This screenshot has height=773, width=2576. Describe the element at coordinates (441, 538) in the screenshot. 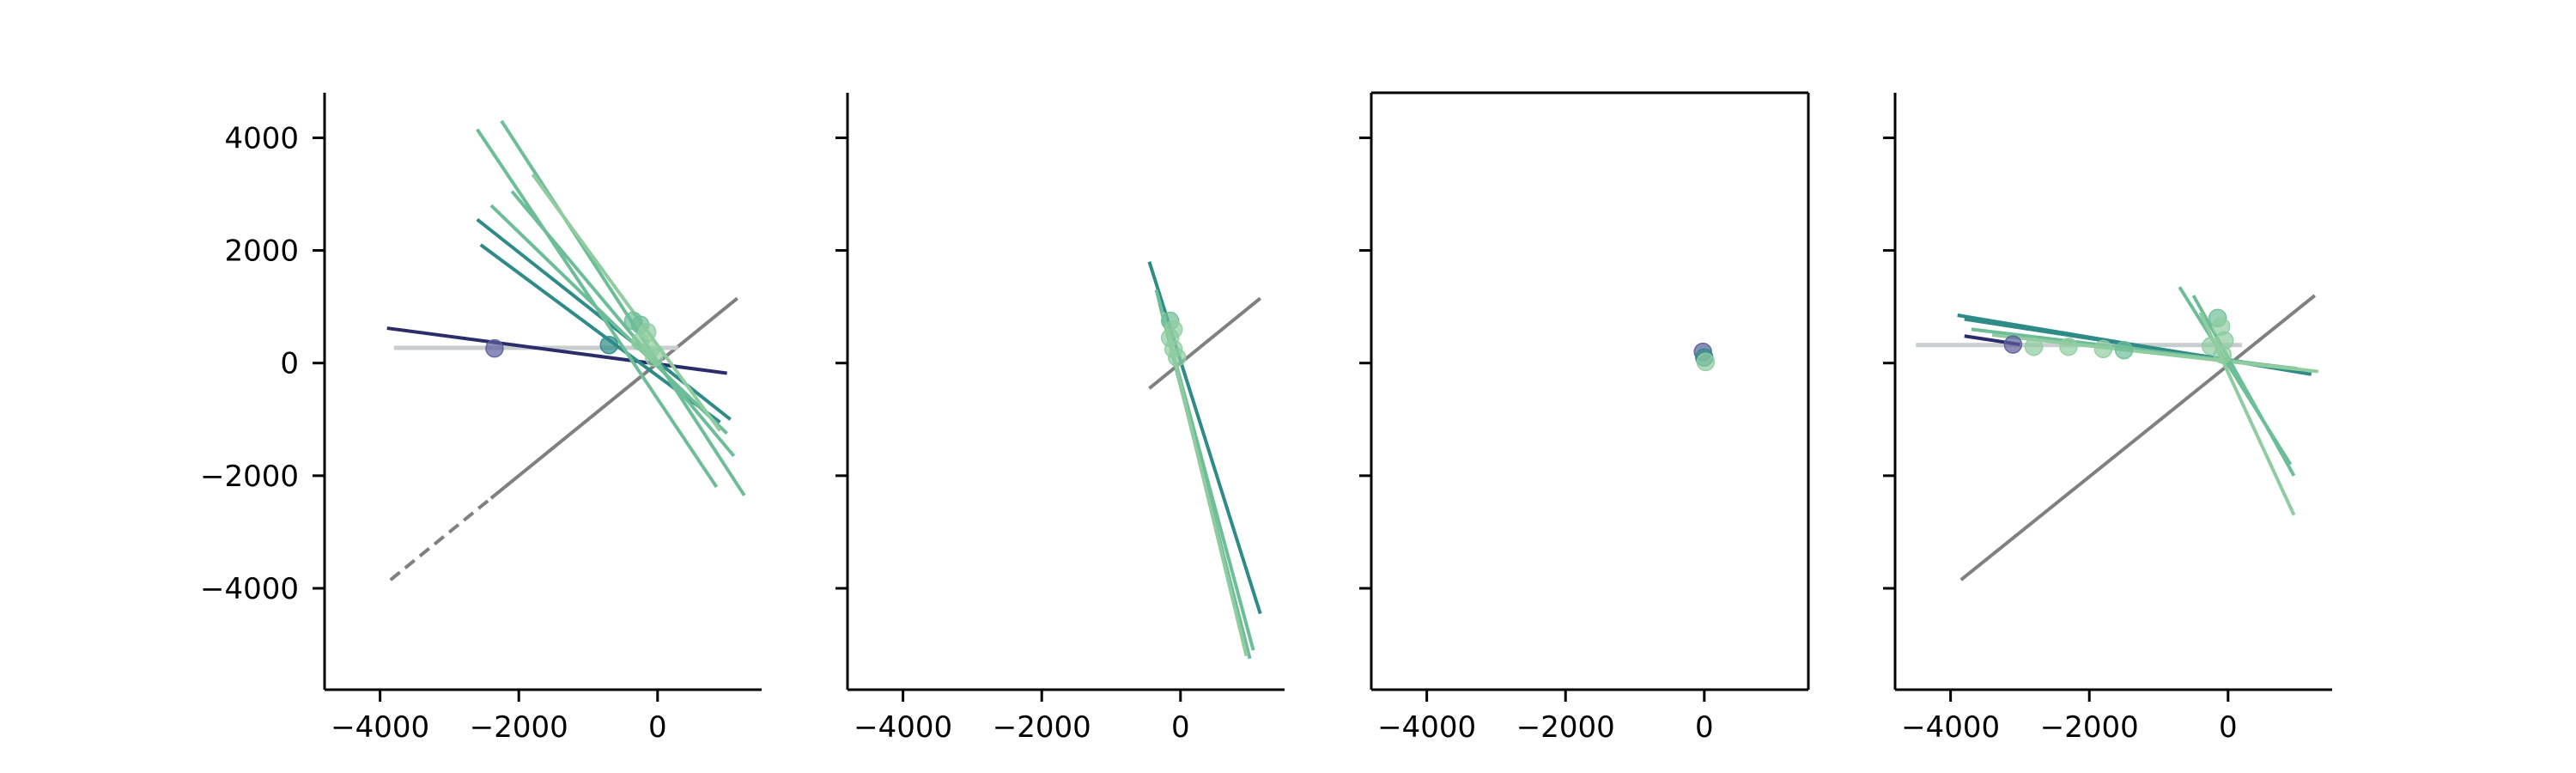

I see `diagonal-dashed-segment` at that location.